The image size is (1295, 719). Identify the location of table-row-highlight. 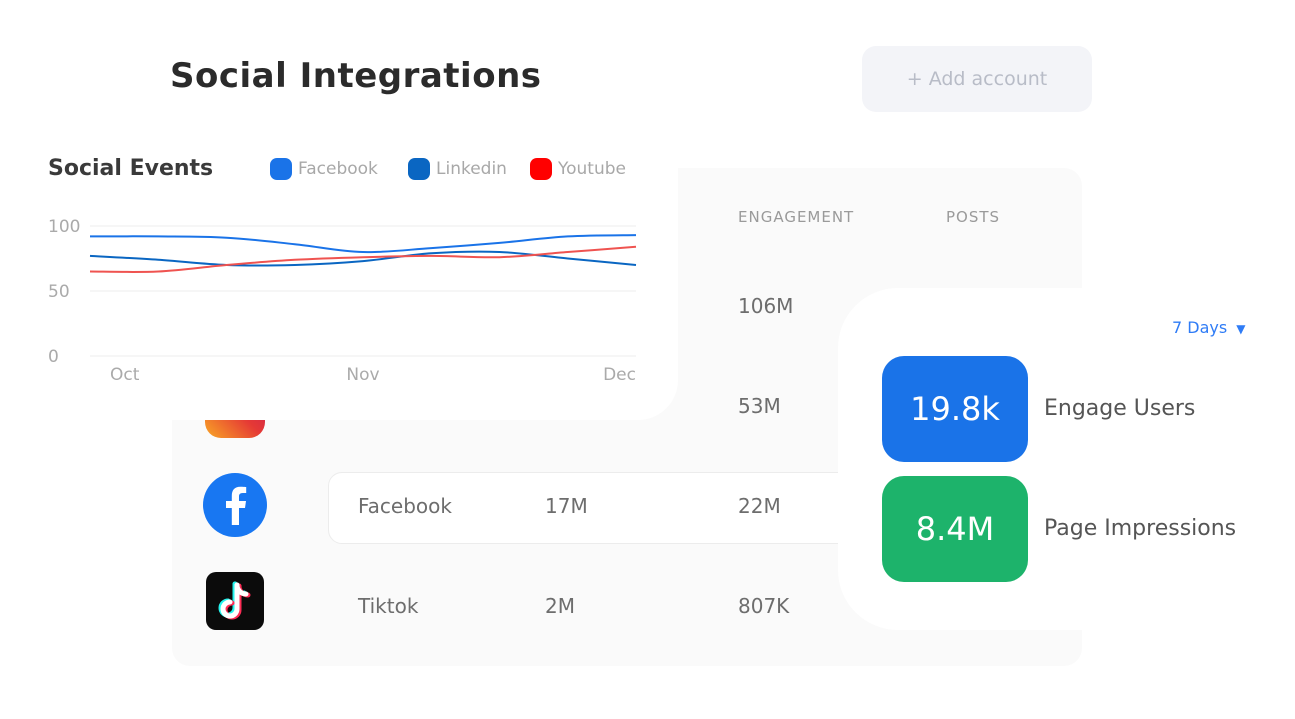
(629, 508).